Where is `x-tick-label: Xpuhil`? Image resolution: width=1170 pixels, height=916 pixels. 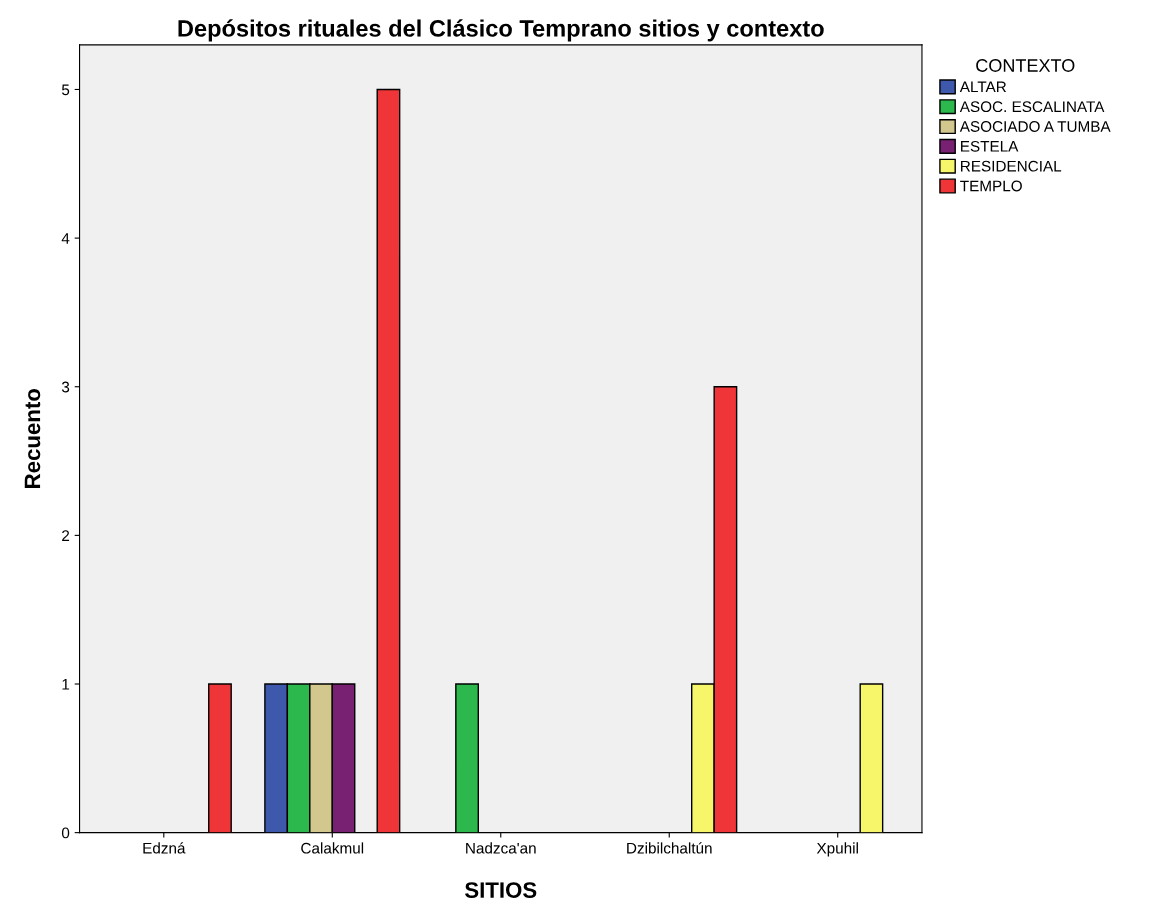 x-tick-label: Xpuhil is located at coordinates (837, 849).